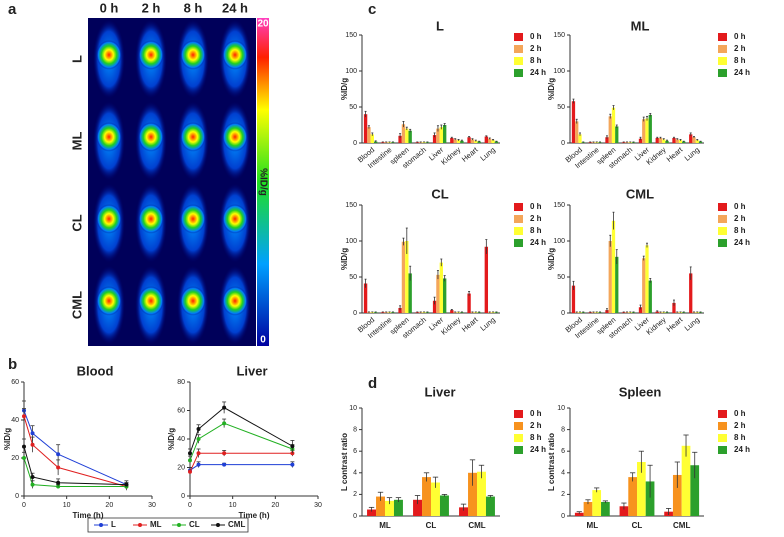 The height and width of the screenshot is (537, 784). Describe the element at coordinates (593, 525) in the screenshot. I see `x-tick-label: ML` at that location.